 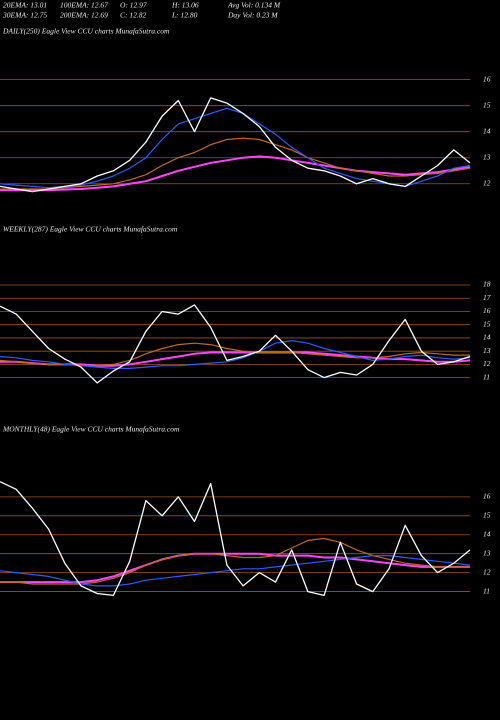 What do you see at coordinates (487, 284) in the screenshot?
I see `y-tick-label: 18` at bounding box center [487, 284].